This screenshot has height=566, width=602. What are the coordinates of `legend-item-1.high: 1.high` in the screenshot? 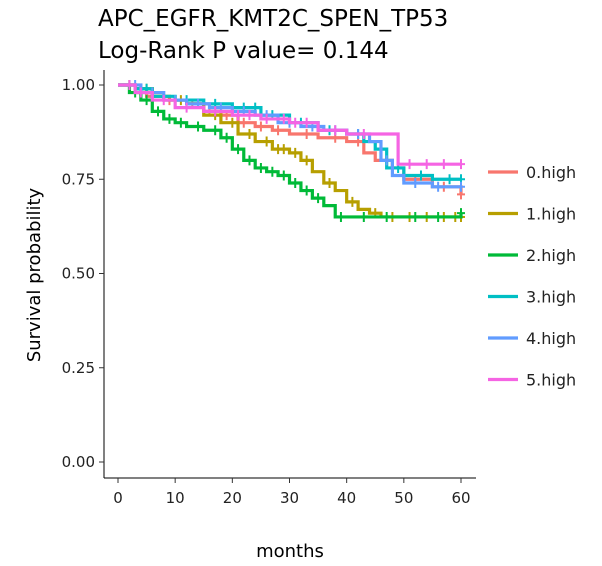 It's located at (532, 214).